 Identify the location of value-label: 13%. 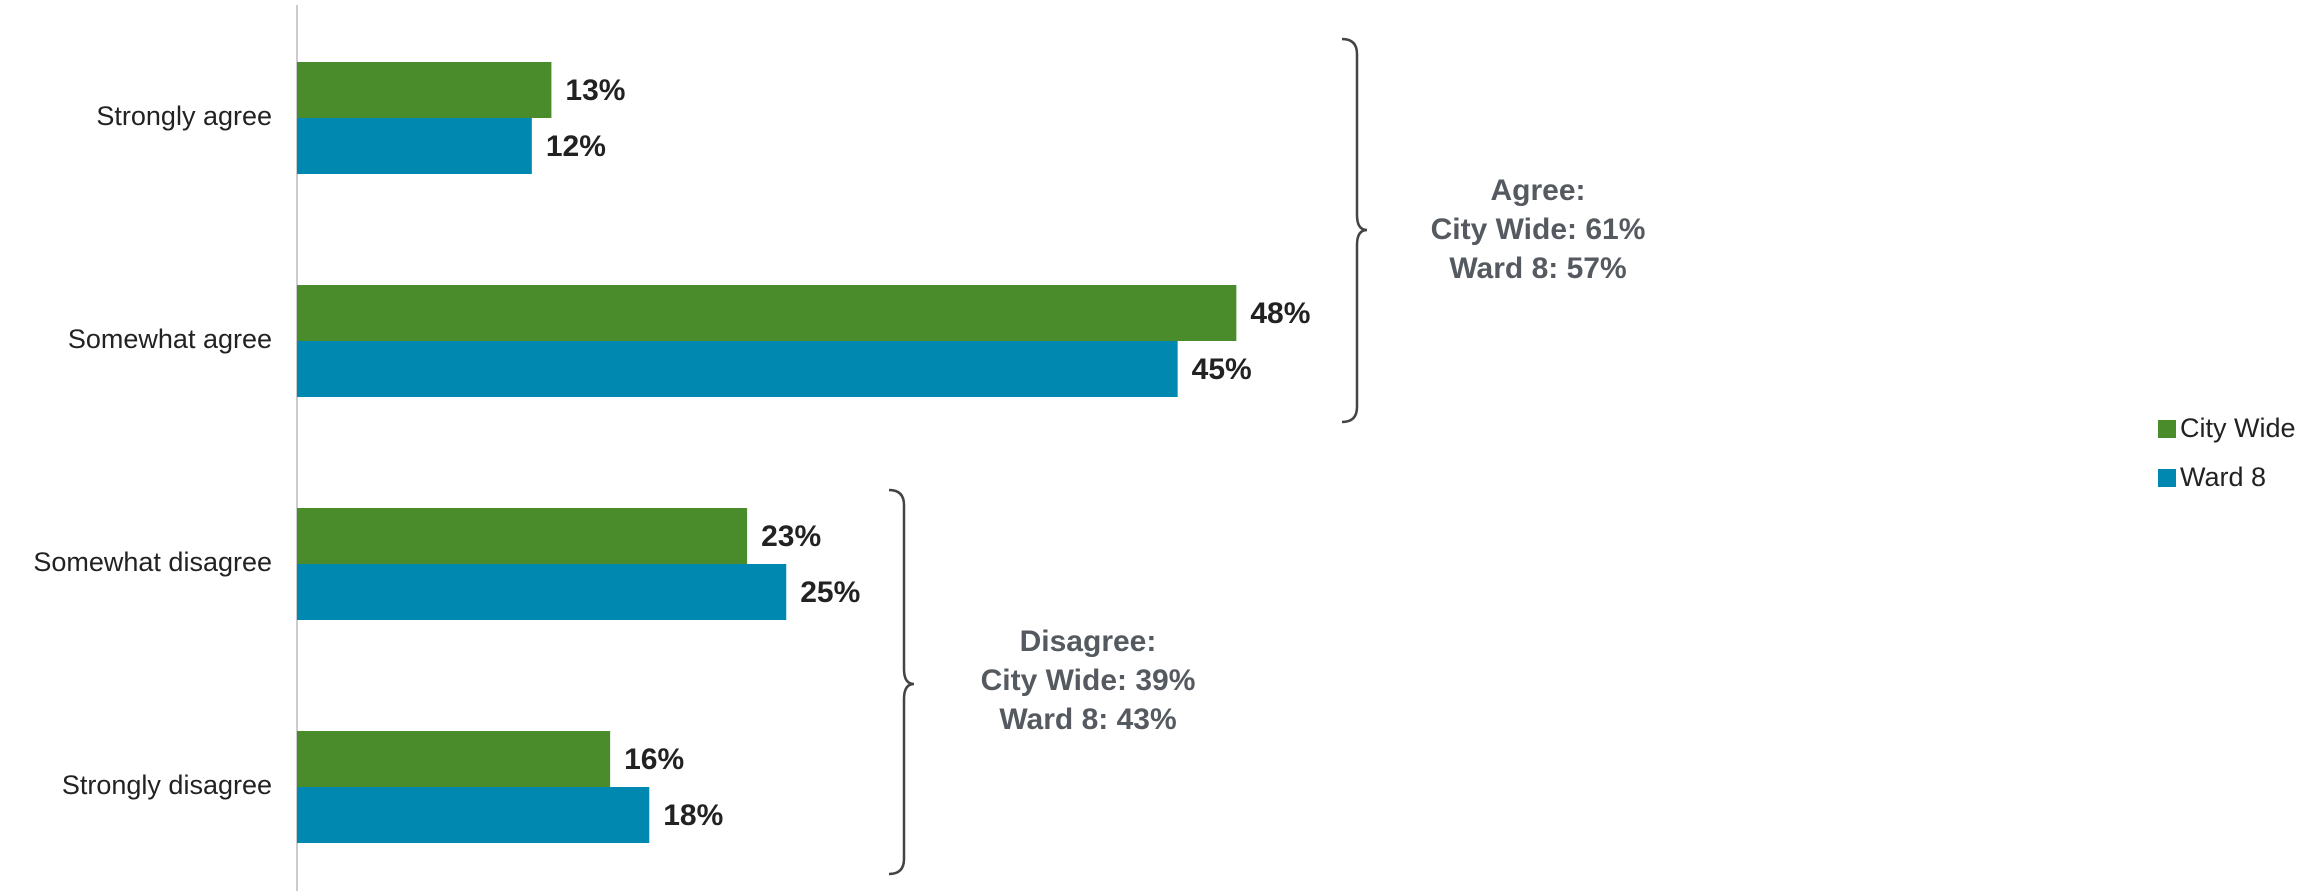
(595, 90).